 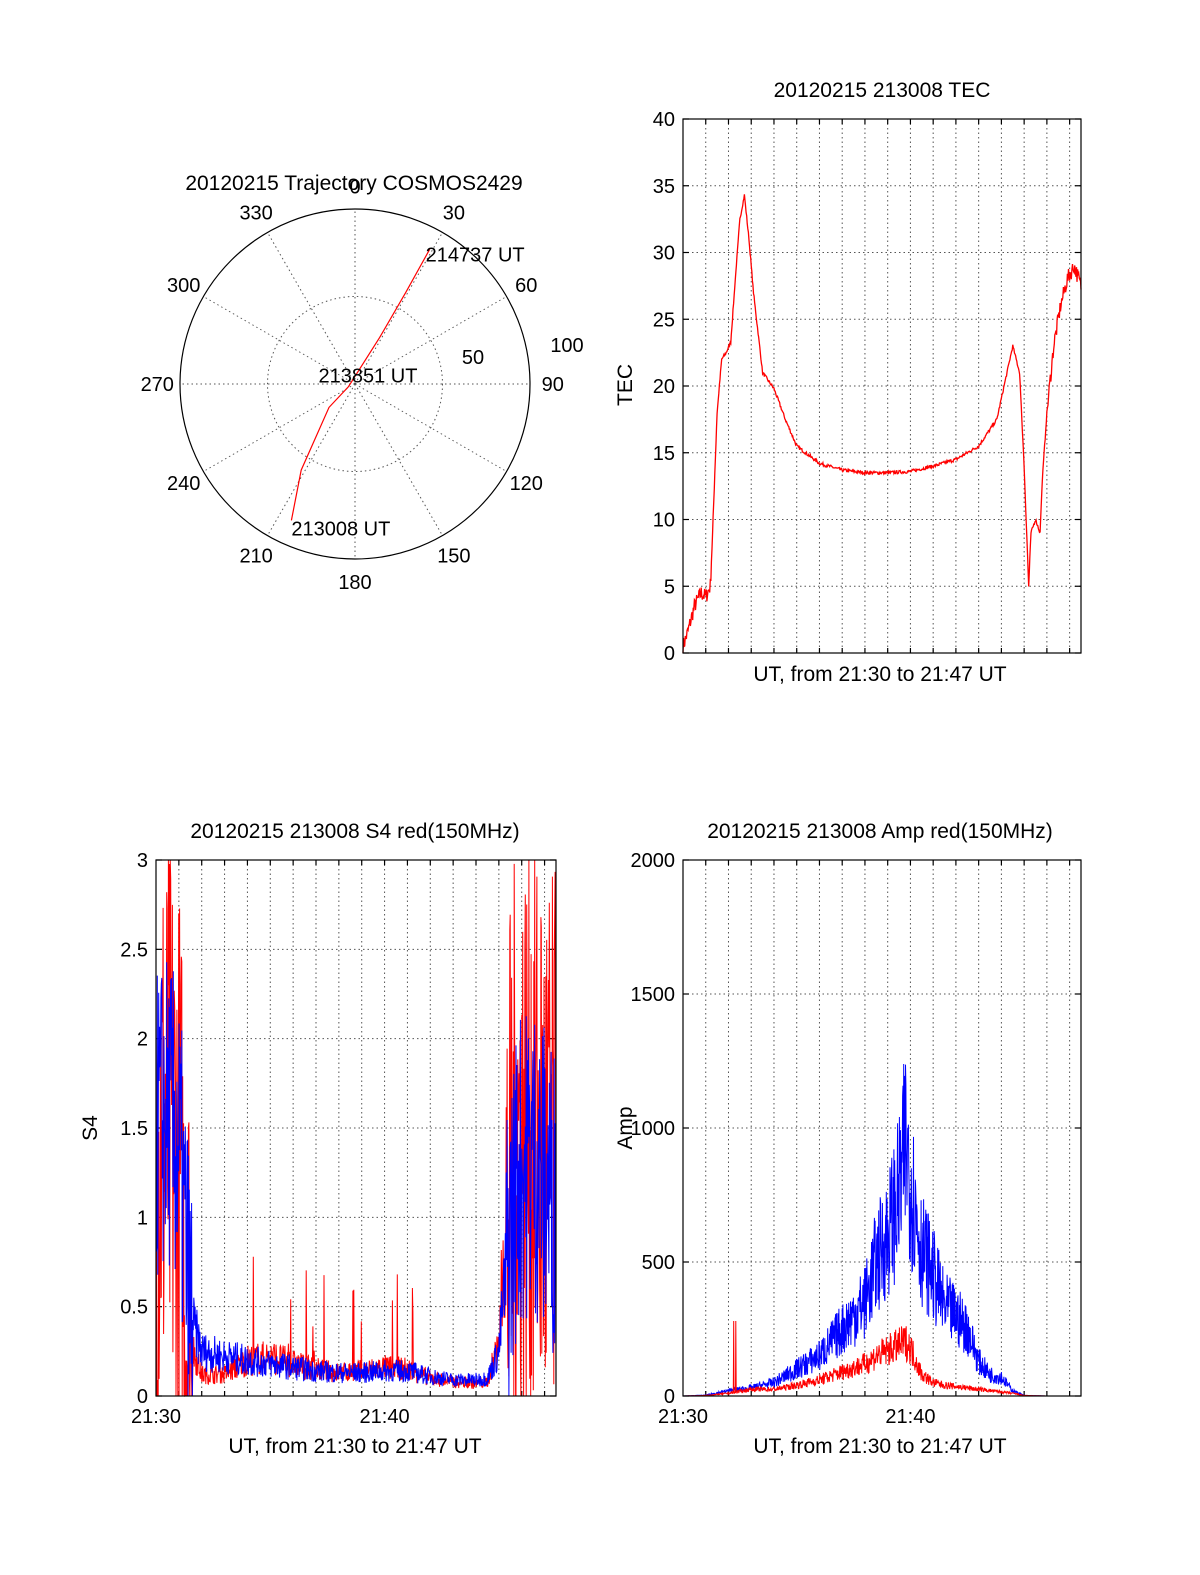 I want to click on amp-xlabel: UT, from 21:30 to 21:47 UT, so click(x=879, y=1446).